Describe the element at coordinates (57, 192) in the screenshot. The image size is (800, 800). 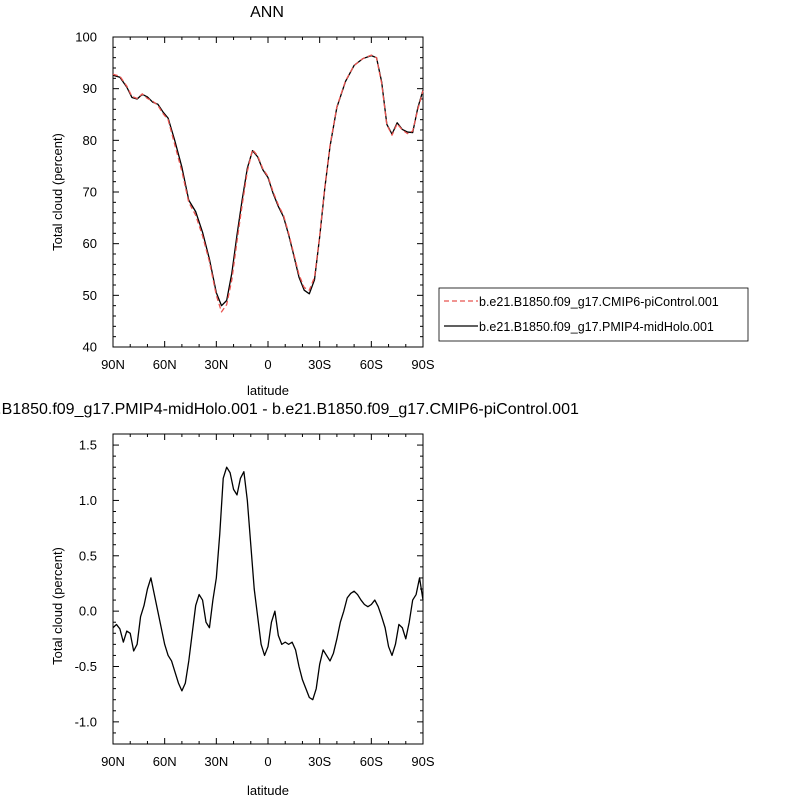
I see `top-y-axis-label: Total cloud (percent)` at that location.